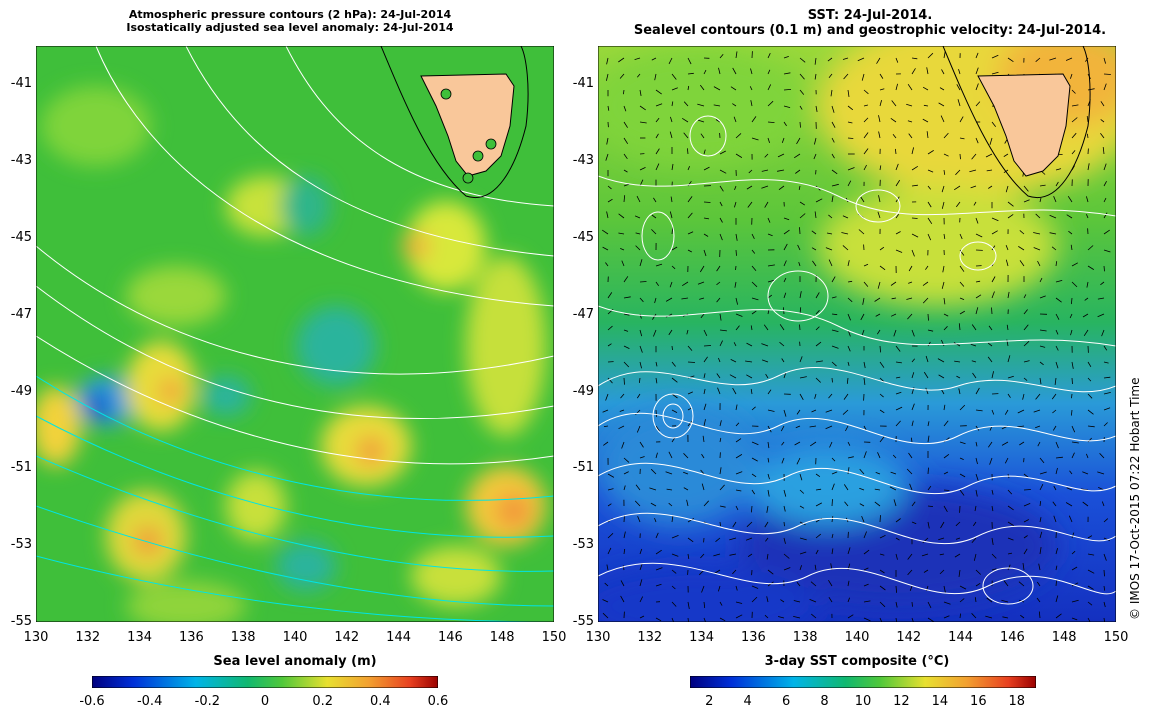  Describe the element at coordinates (747, 701) in the screenshot. I see `right-colorbar-tick-label: 4` at that location.